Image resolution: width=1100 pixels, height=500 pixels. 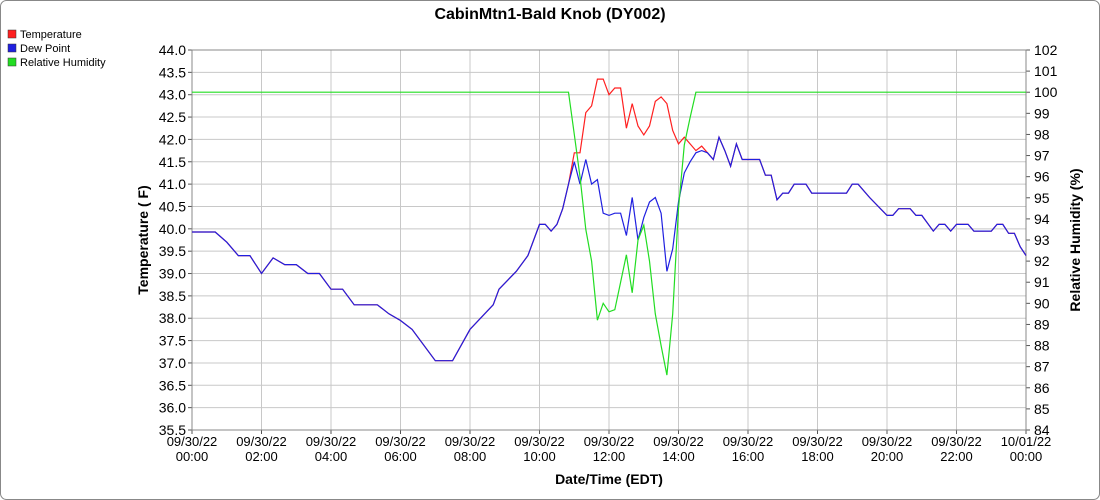 What do you see at coordinates (45, 49) in the screenshot?
I see `legend-label: Dew Point` at bounding box center [45, 49].